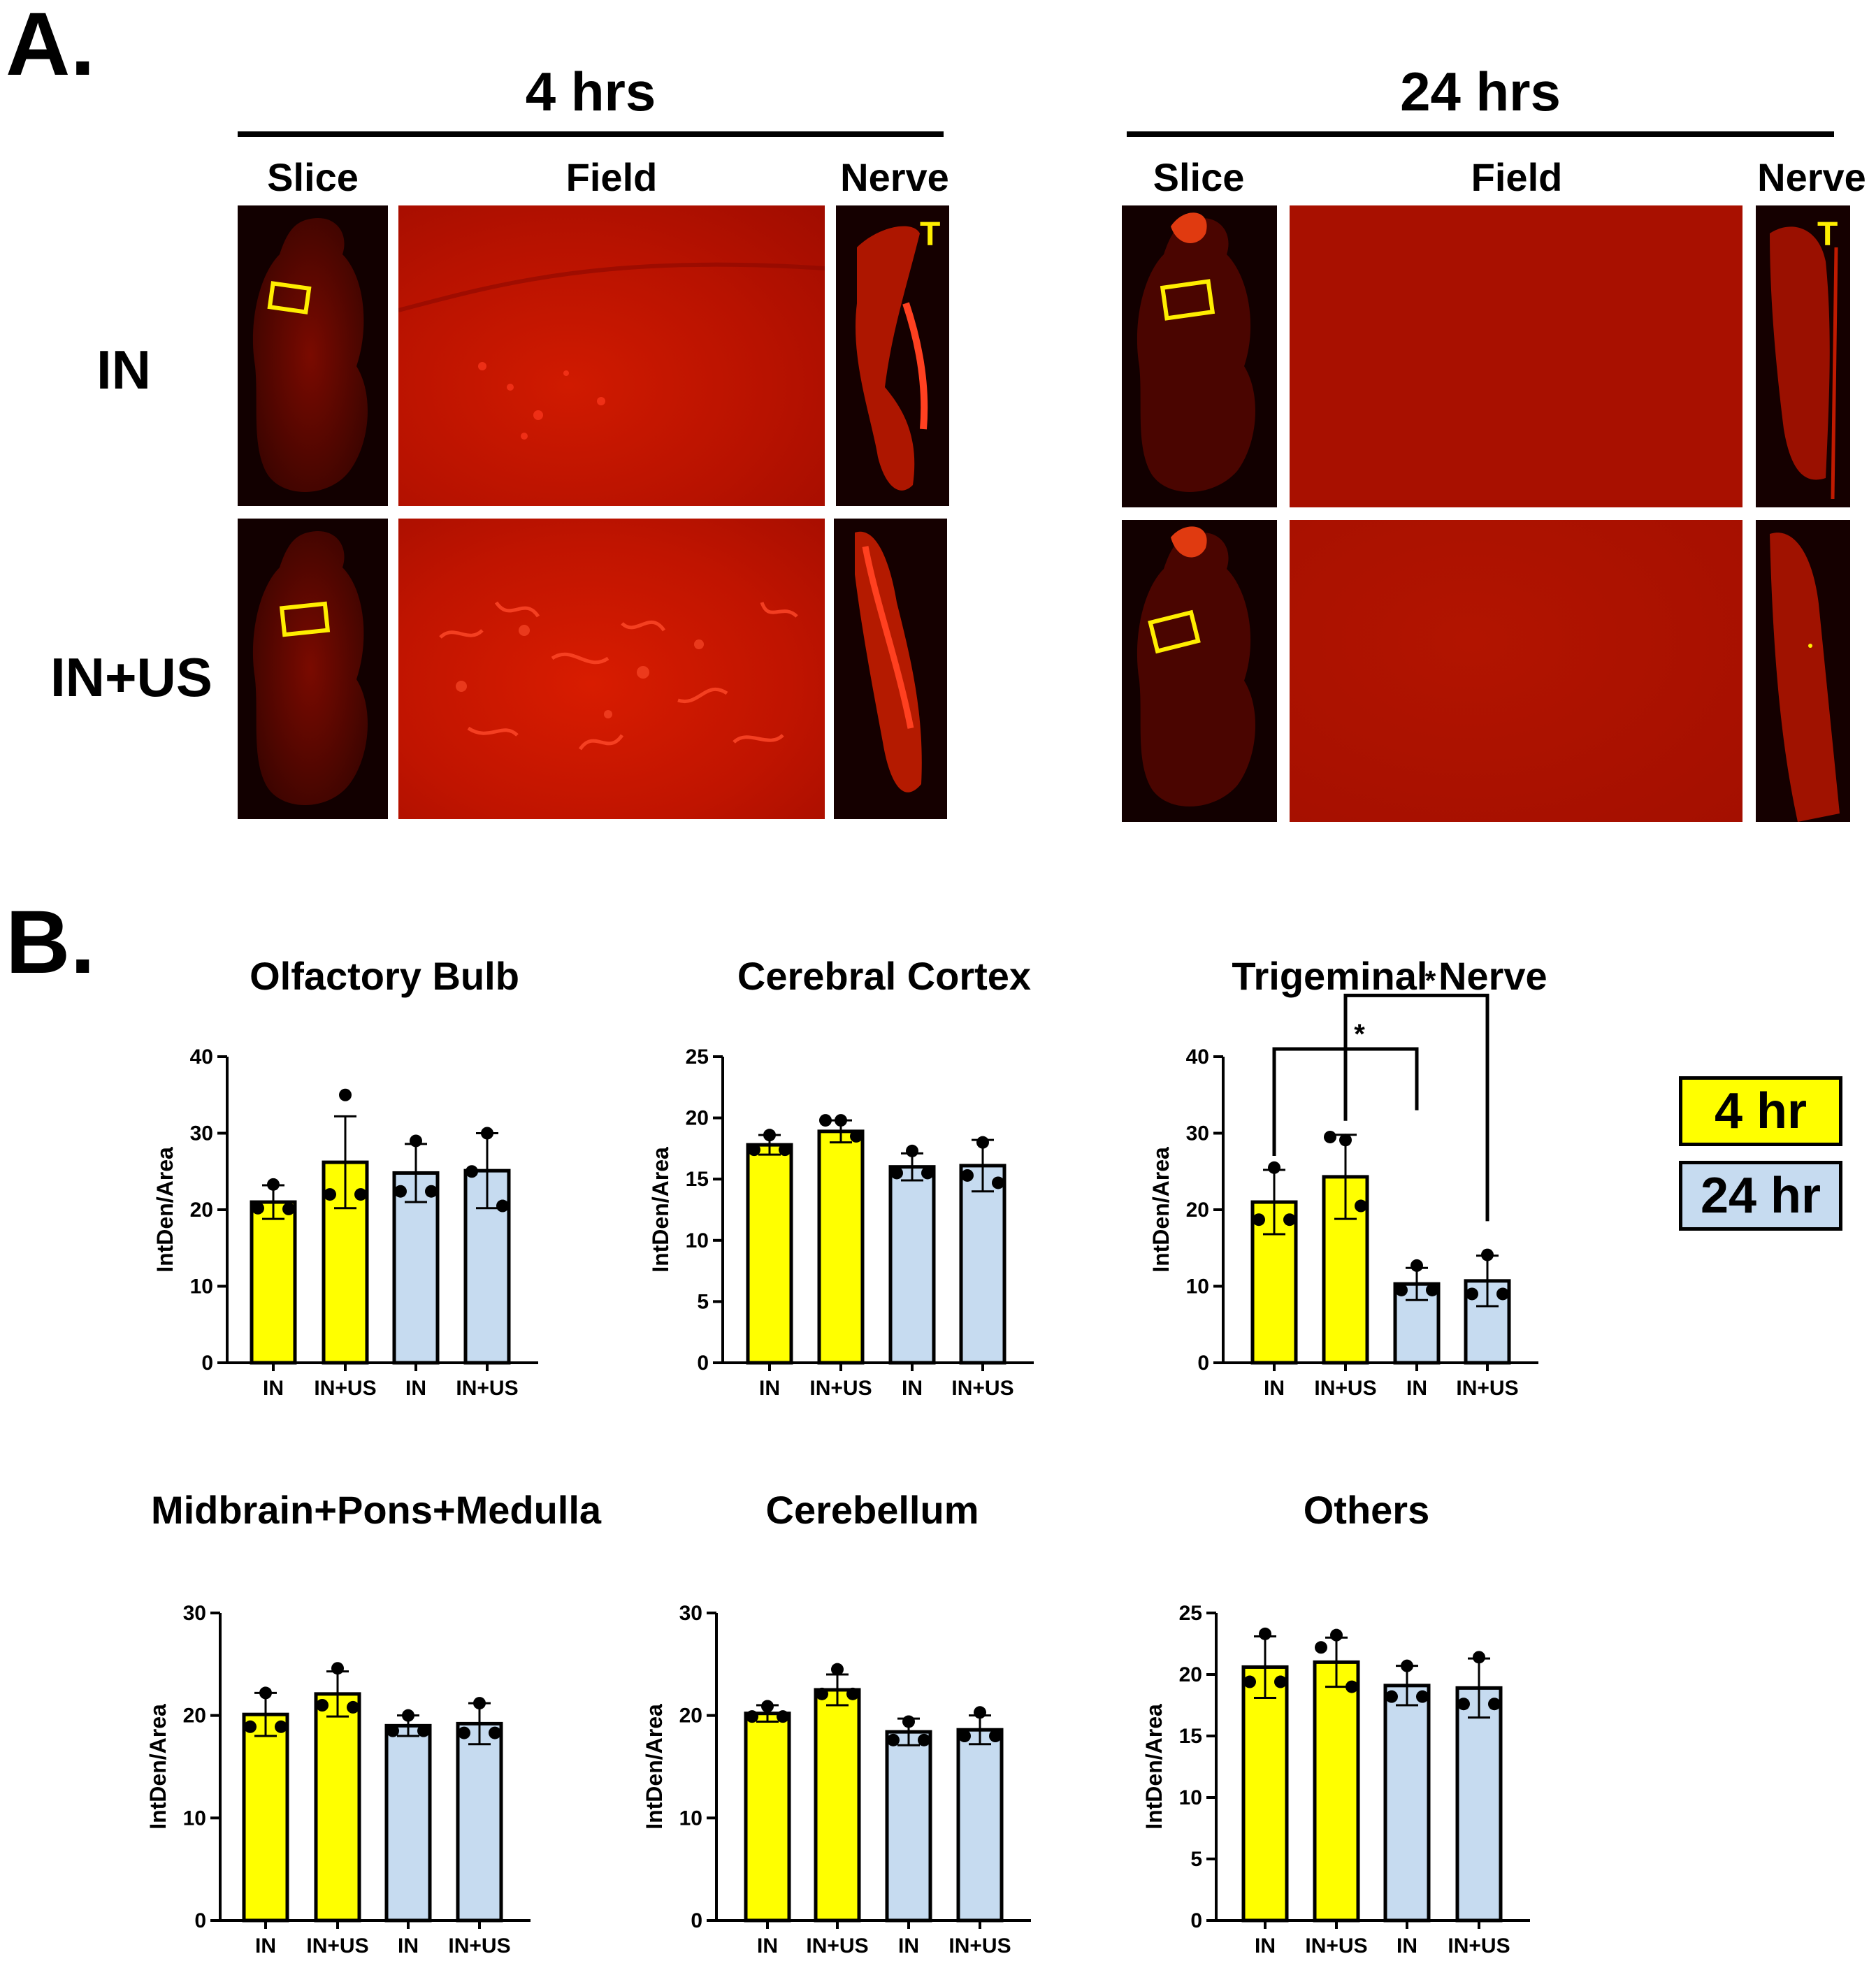  Describe the element at coordinates (1199, 177) in the screenshot. I see `col-label-slice-24hrs: Slice` at that location.